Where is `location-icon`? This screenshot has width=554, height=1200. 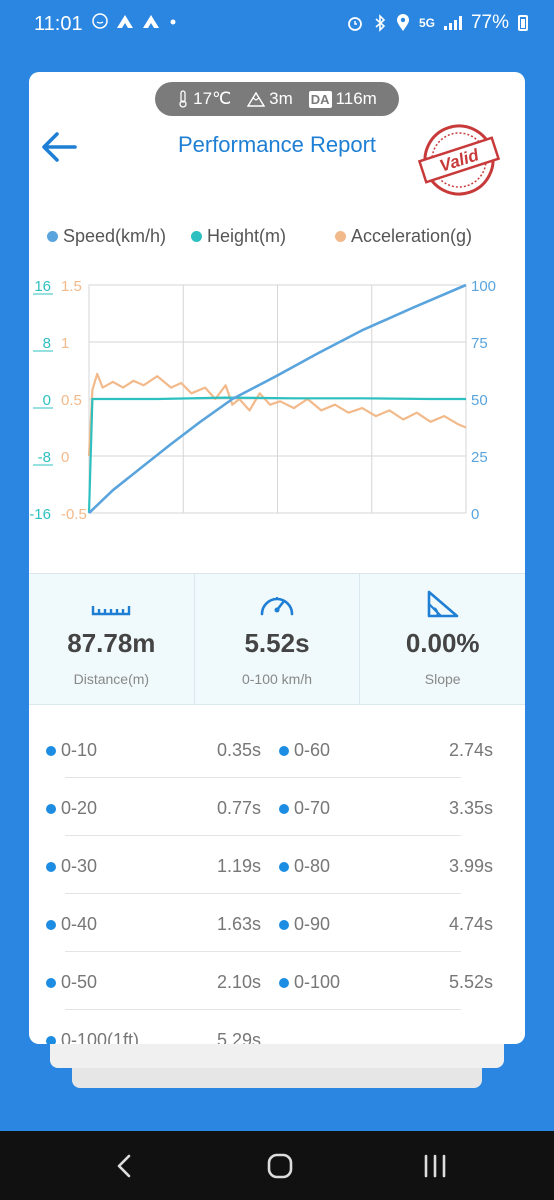 location-icon is located at coordinates (402, 22).